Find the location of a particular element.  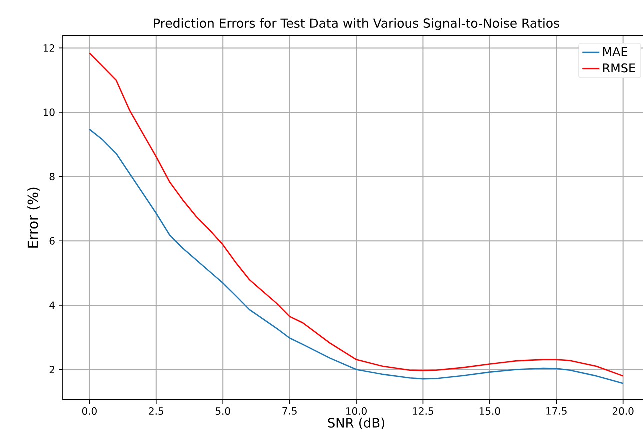

legend-label: MAE is located at coordinates (615, 51).